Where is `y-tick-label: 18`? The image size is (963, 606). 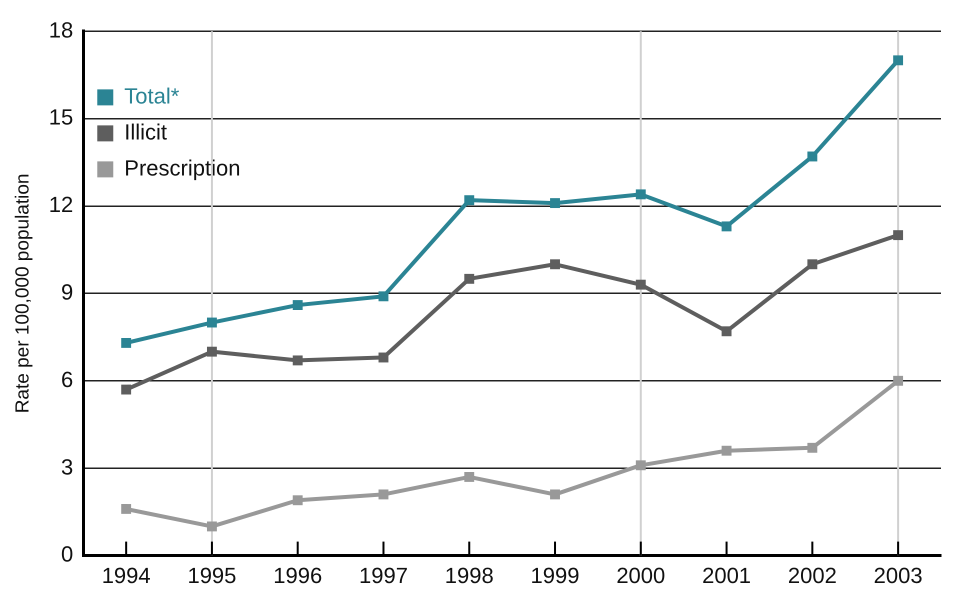 y-tick-label: 18 is located at coordinates (61, 29).